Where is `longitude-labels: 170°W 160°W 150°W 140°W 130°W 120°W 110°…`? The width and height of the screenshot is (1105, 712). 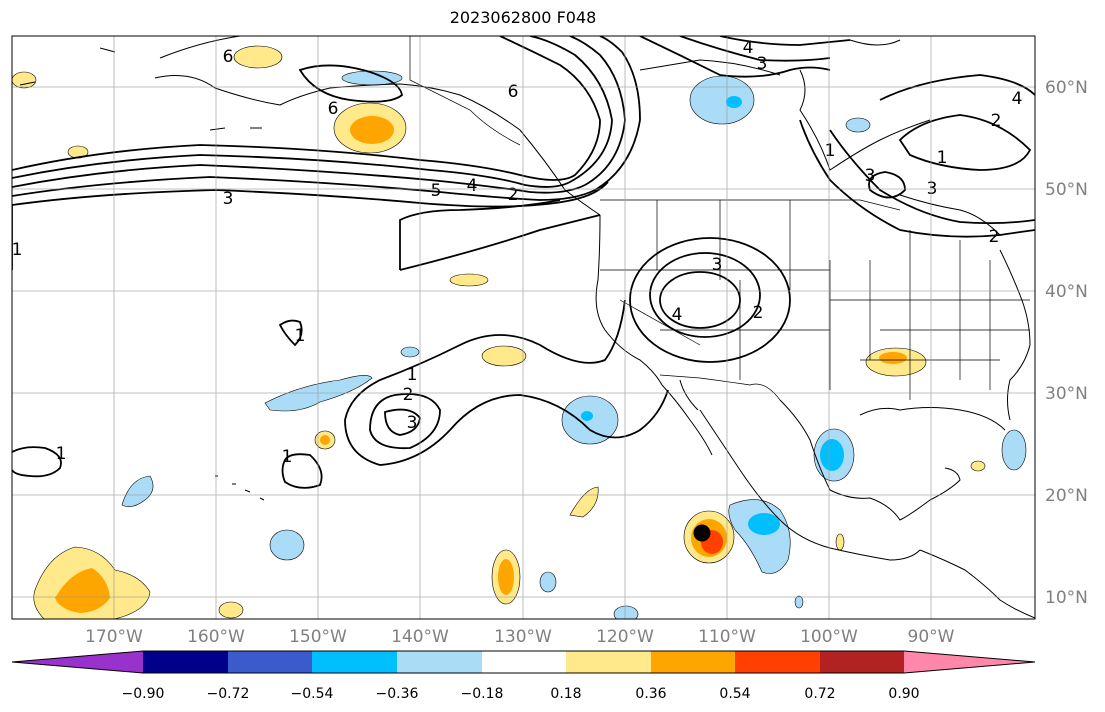
longitude-labels: 170°W 160°W 150°W 140°W 130°W 120°W 110°… is located at coordinates (520, 637).